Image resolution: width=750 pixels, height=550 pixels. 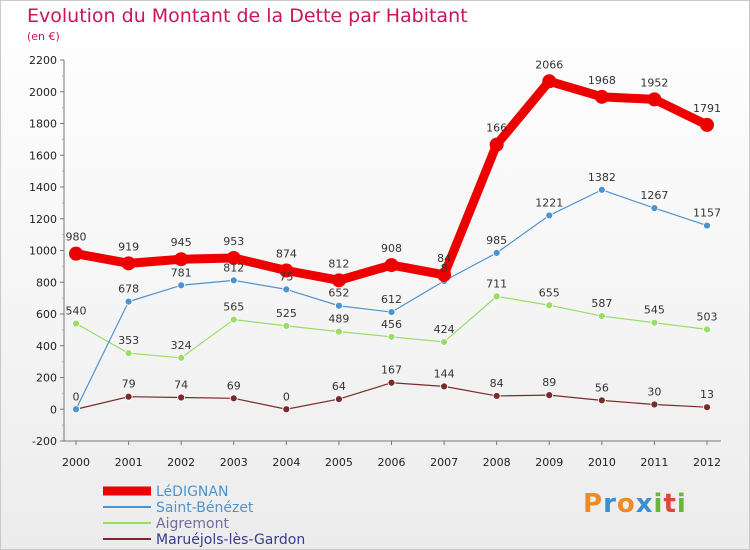 I want to click on data-label: 652, so click(x=338, y=293).